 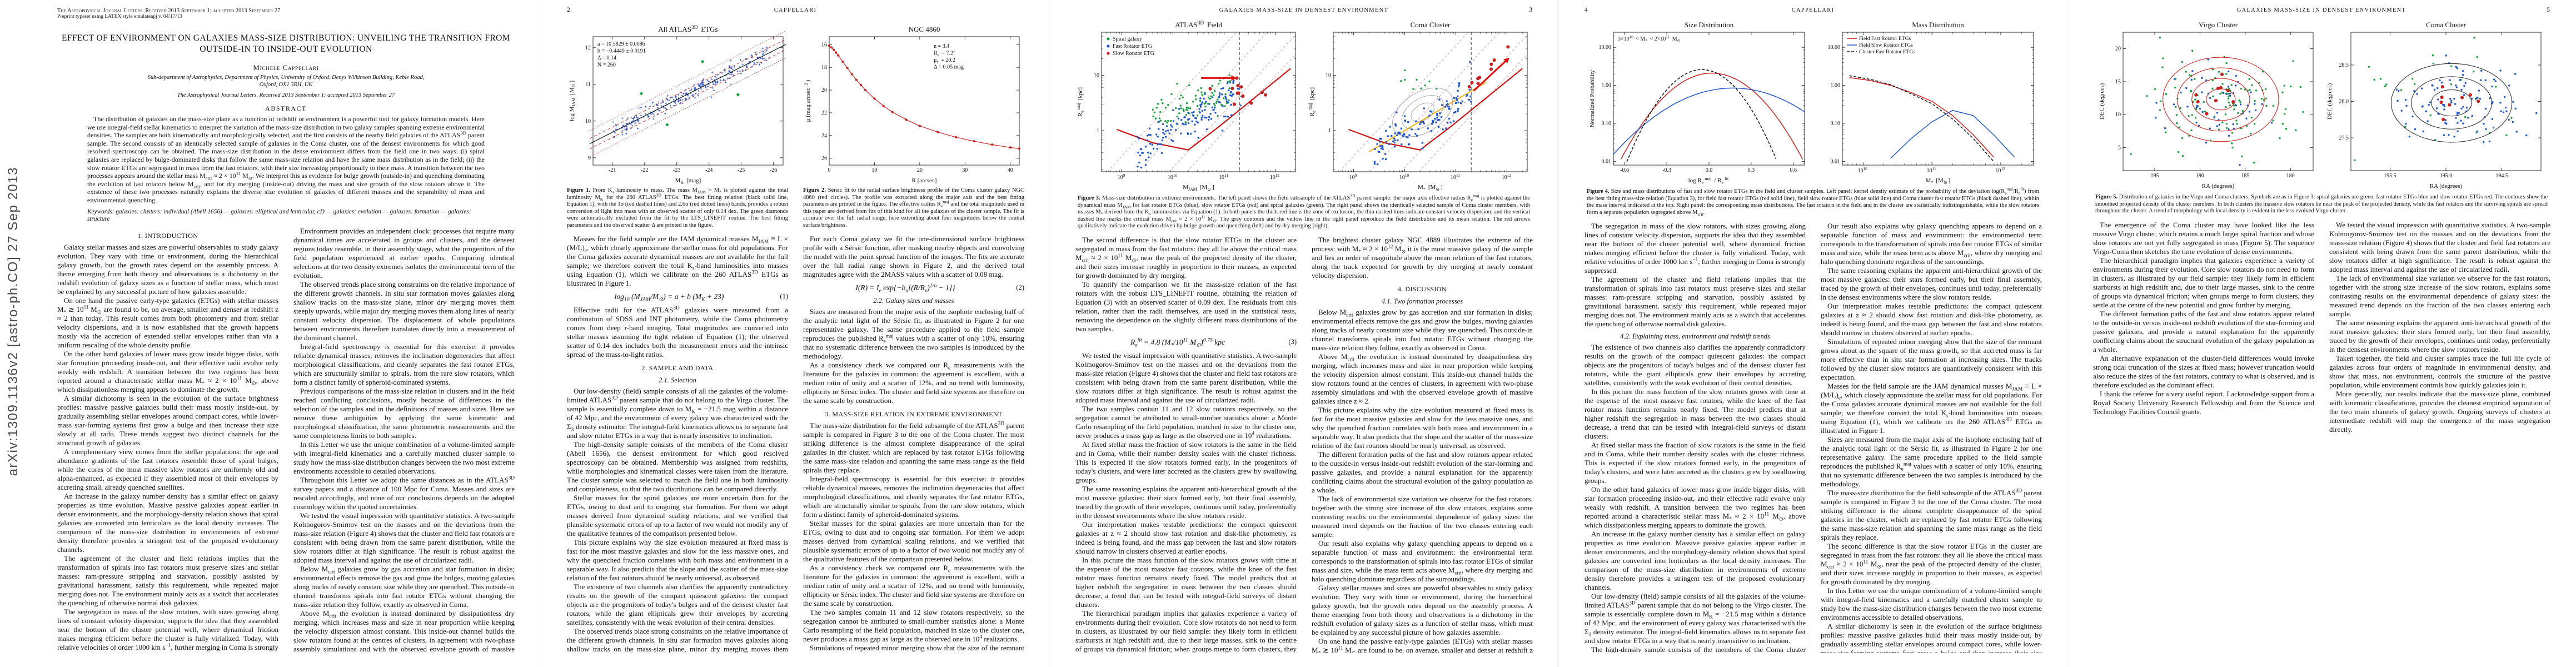 I want to click on subsection-heading: 2.2. Galaxy sizes and masses, so click(x=913, y=300).